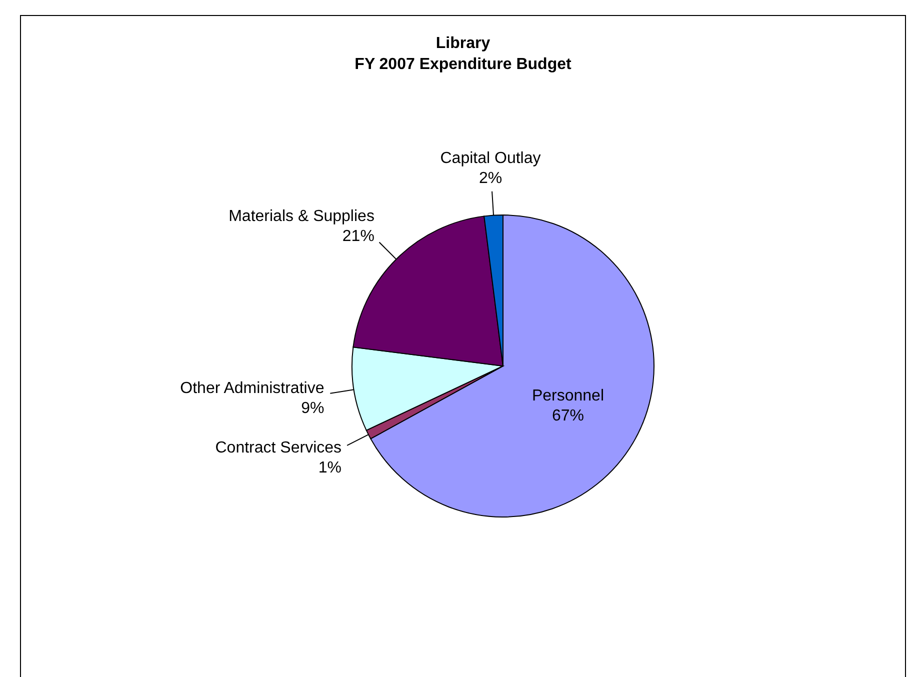 This screenshot has height=677, width=913. Describe the element at coordinates (568, 415) in the screenshot. I see `data-label: 67%` at that location.